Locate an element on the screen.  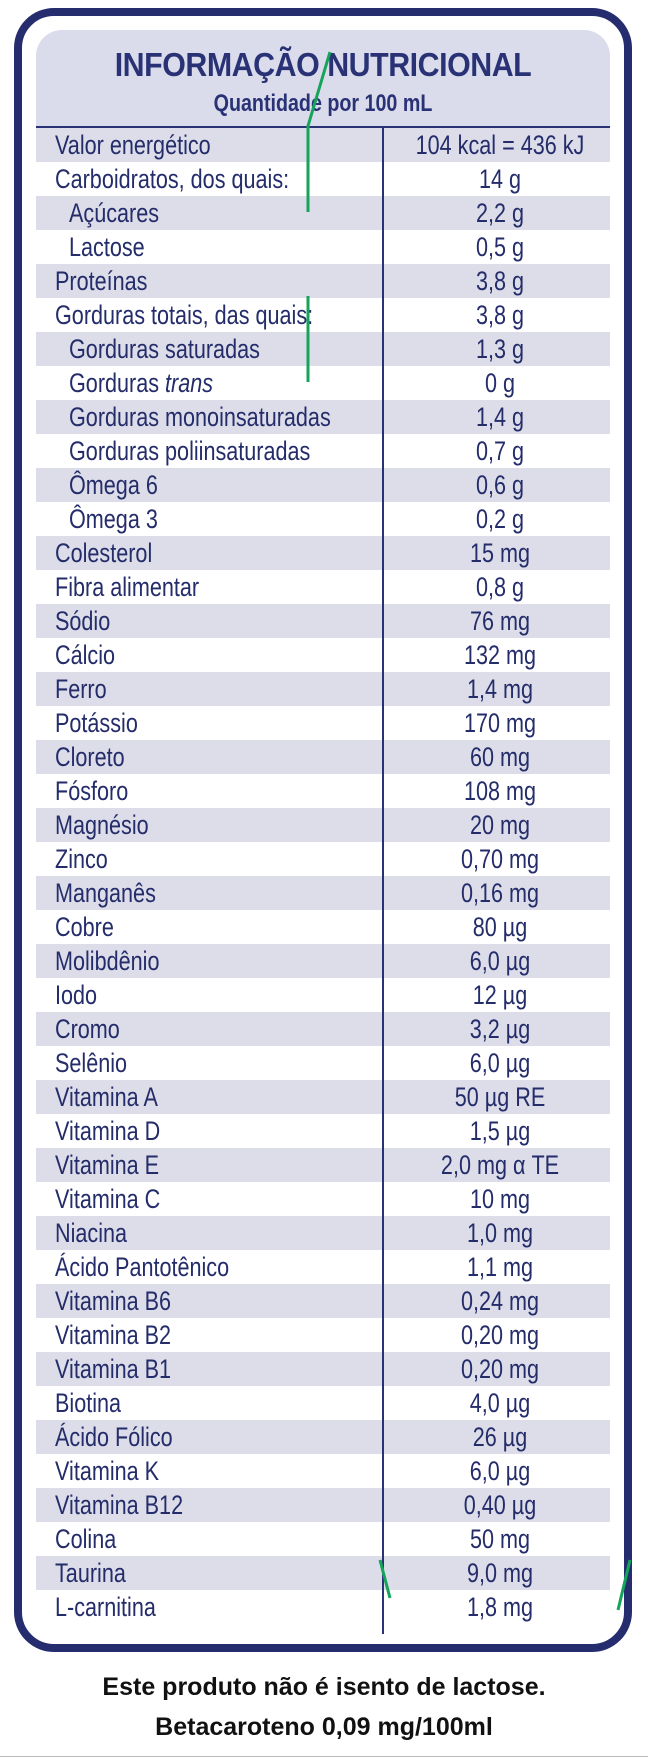
nutrient-label: Vitamina E is located at coordinates (107, 1165).